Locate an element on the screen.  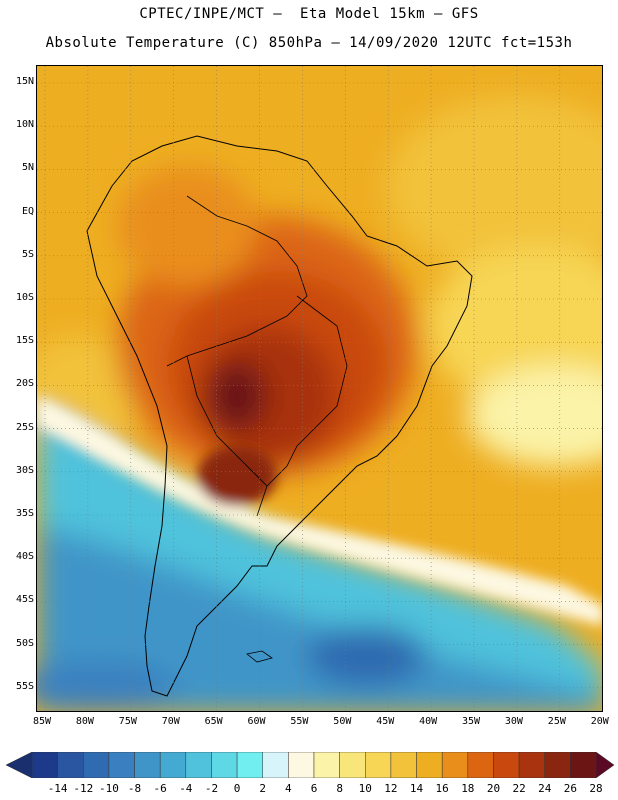
longitude-label: 45W is located at coordinates (385, 721).